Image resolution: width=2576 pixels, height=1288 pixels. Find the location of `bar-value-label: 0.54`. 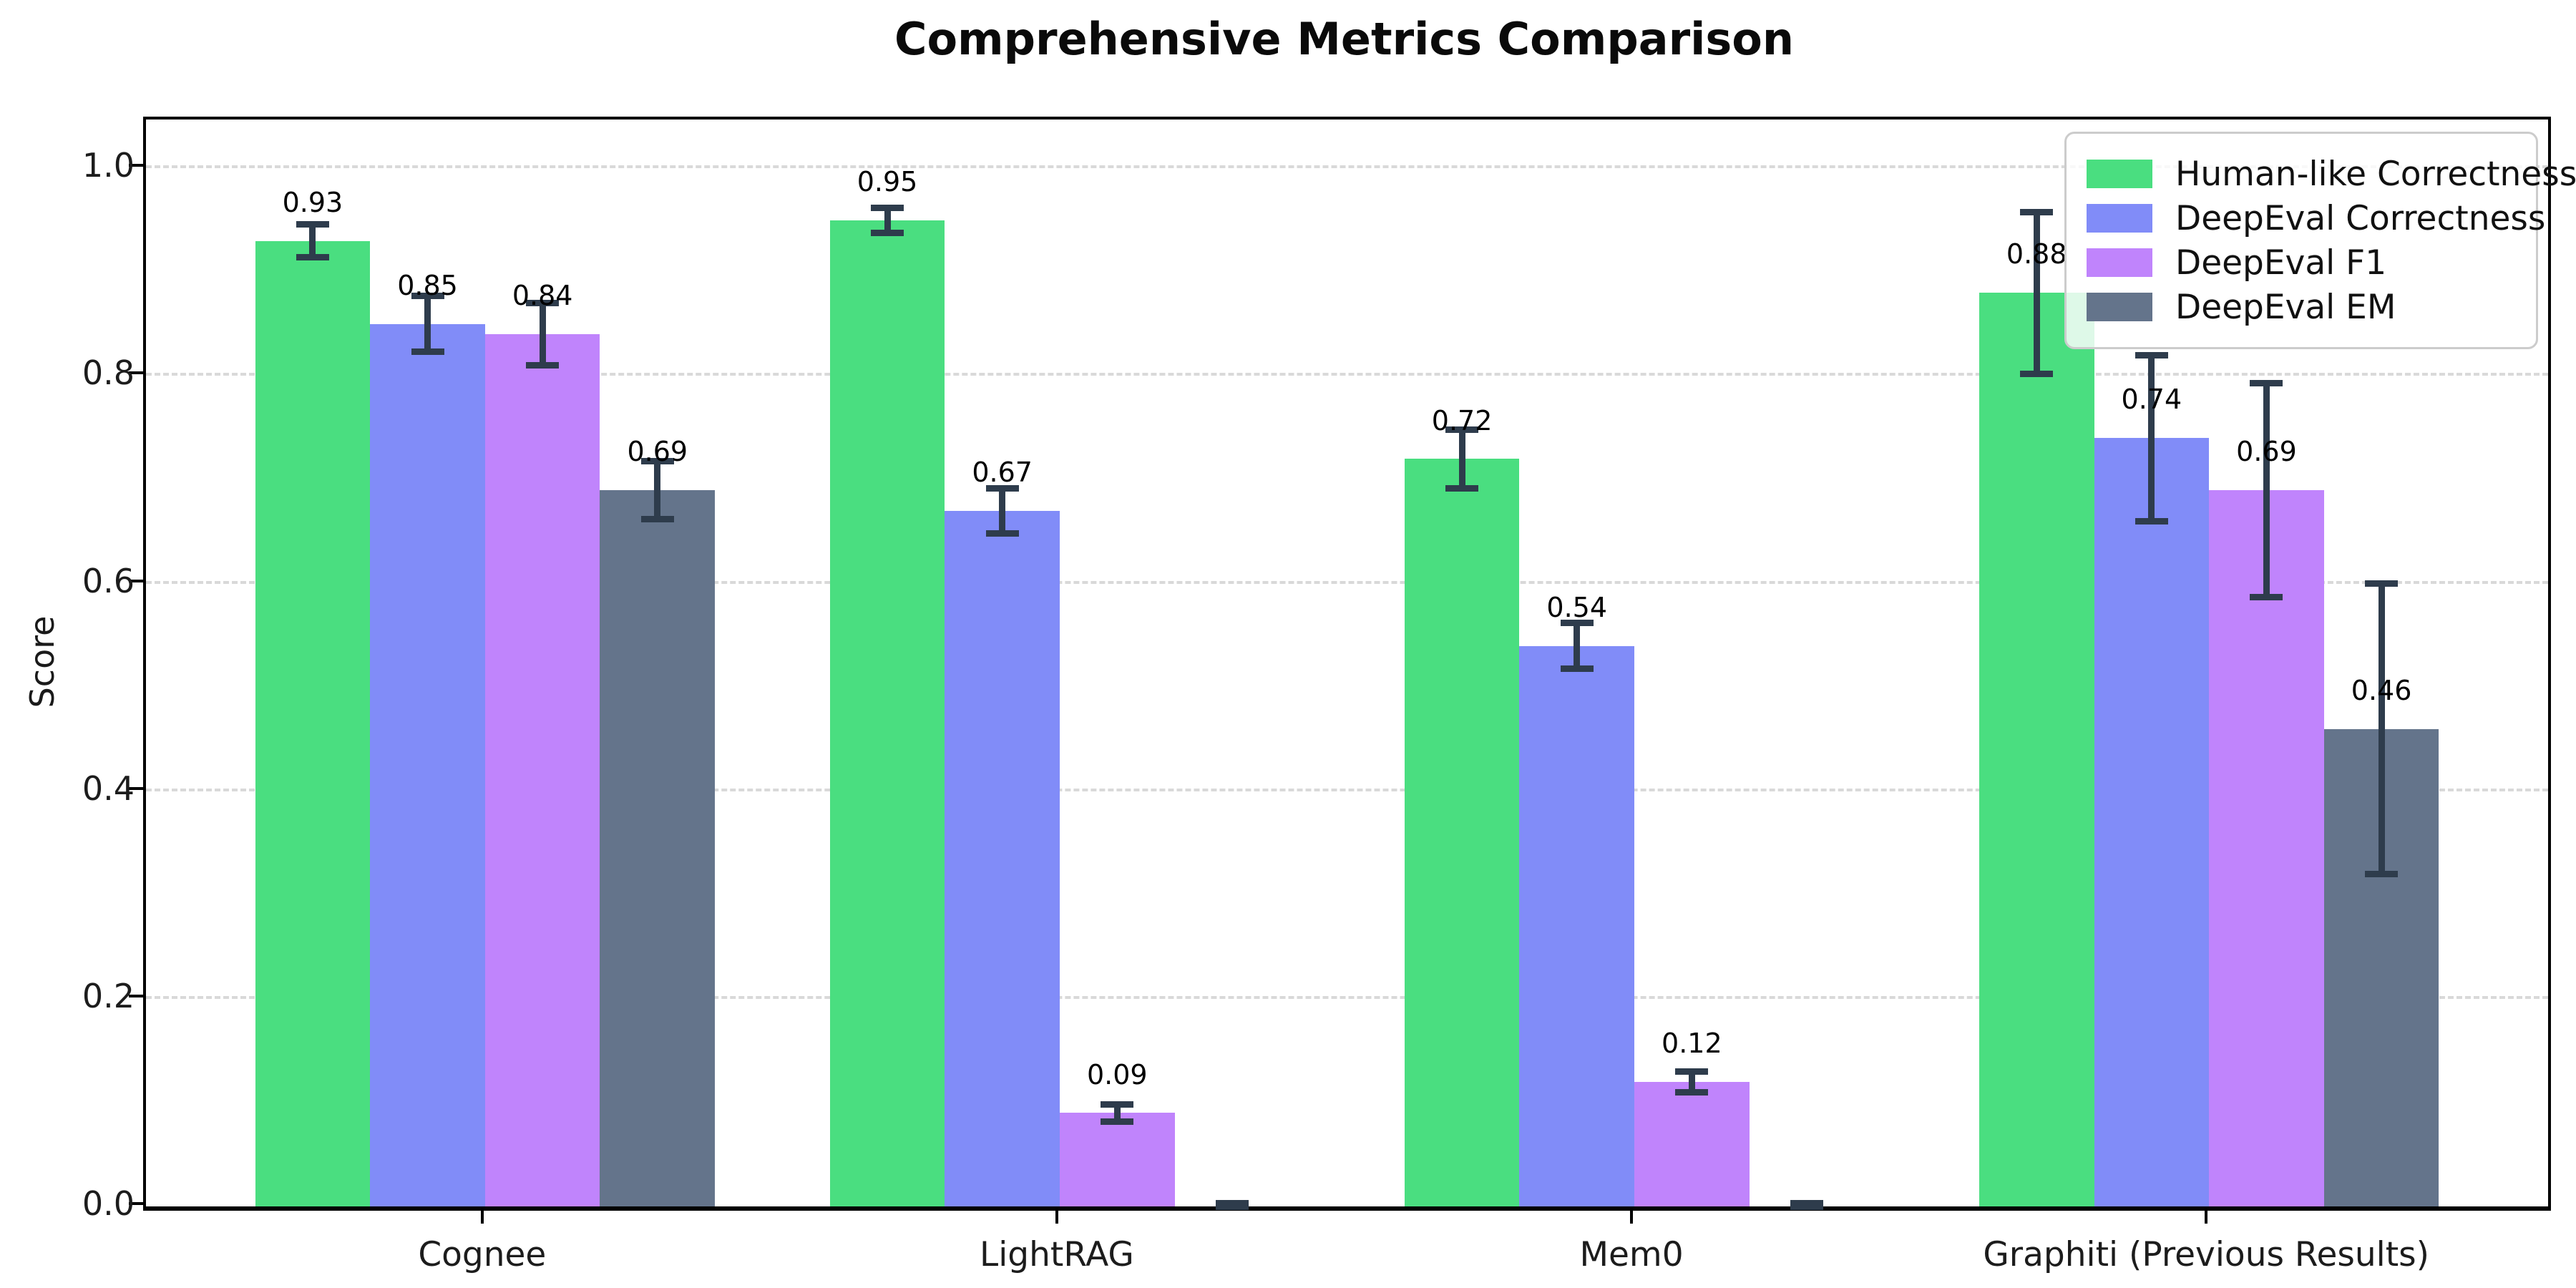

bar-value-label: 0.54 is located at coordinates (1577, 607).